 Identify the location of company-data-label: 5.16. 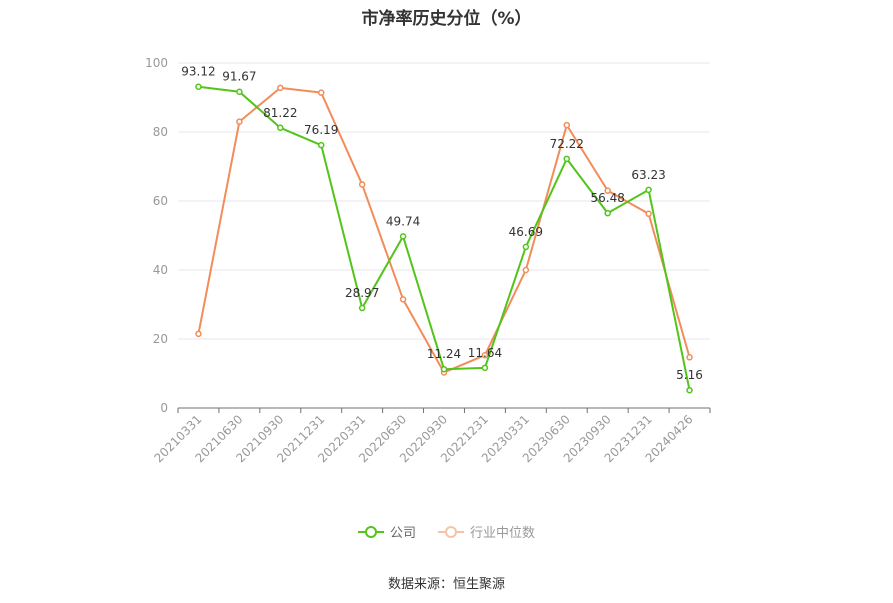
(689, 375).